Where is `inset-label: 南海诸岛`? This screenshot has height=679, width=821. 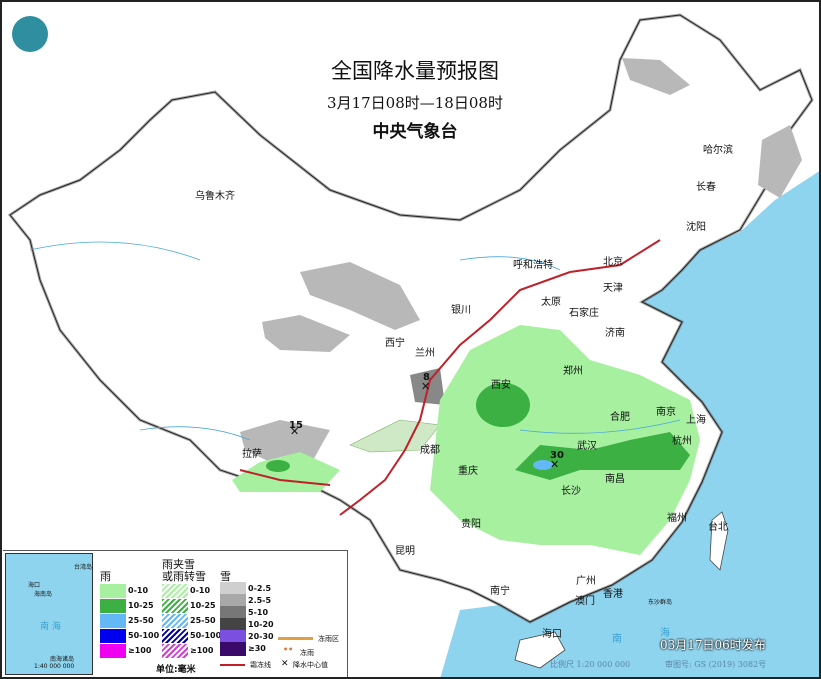 inset-label: 南海诸岛 is located at coordinates (62, 659).